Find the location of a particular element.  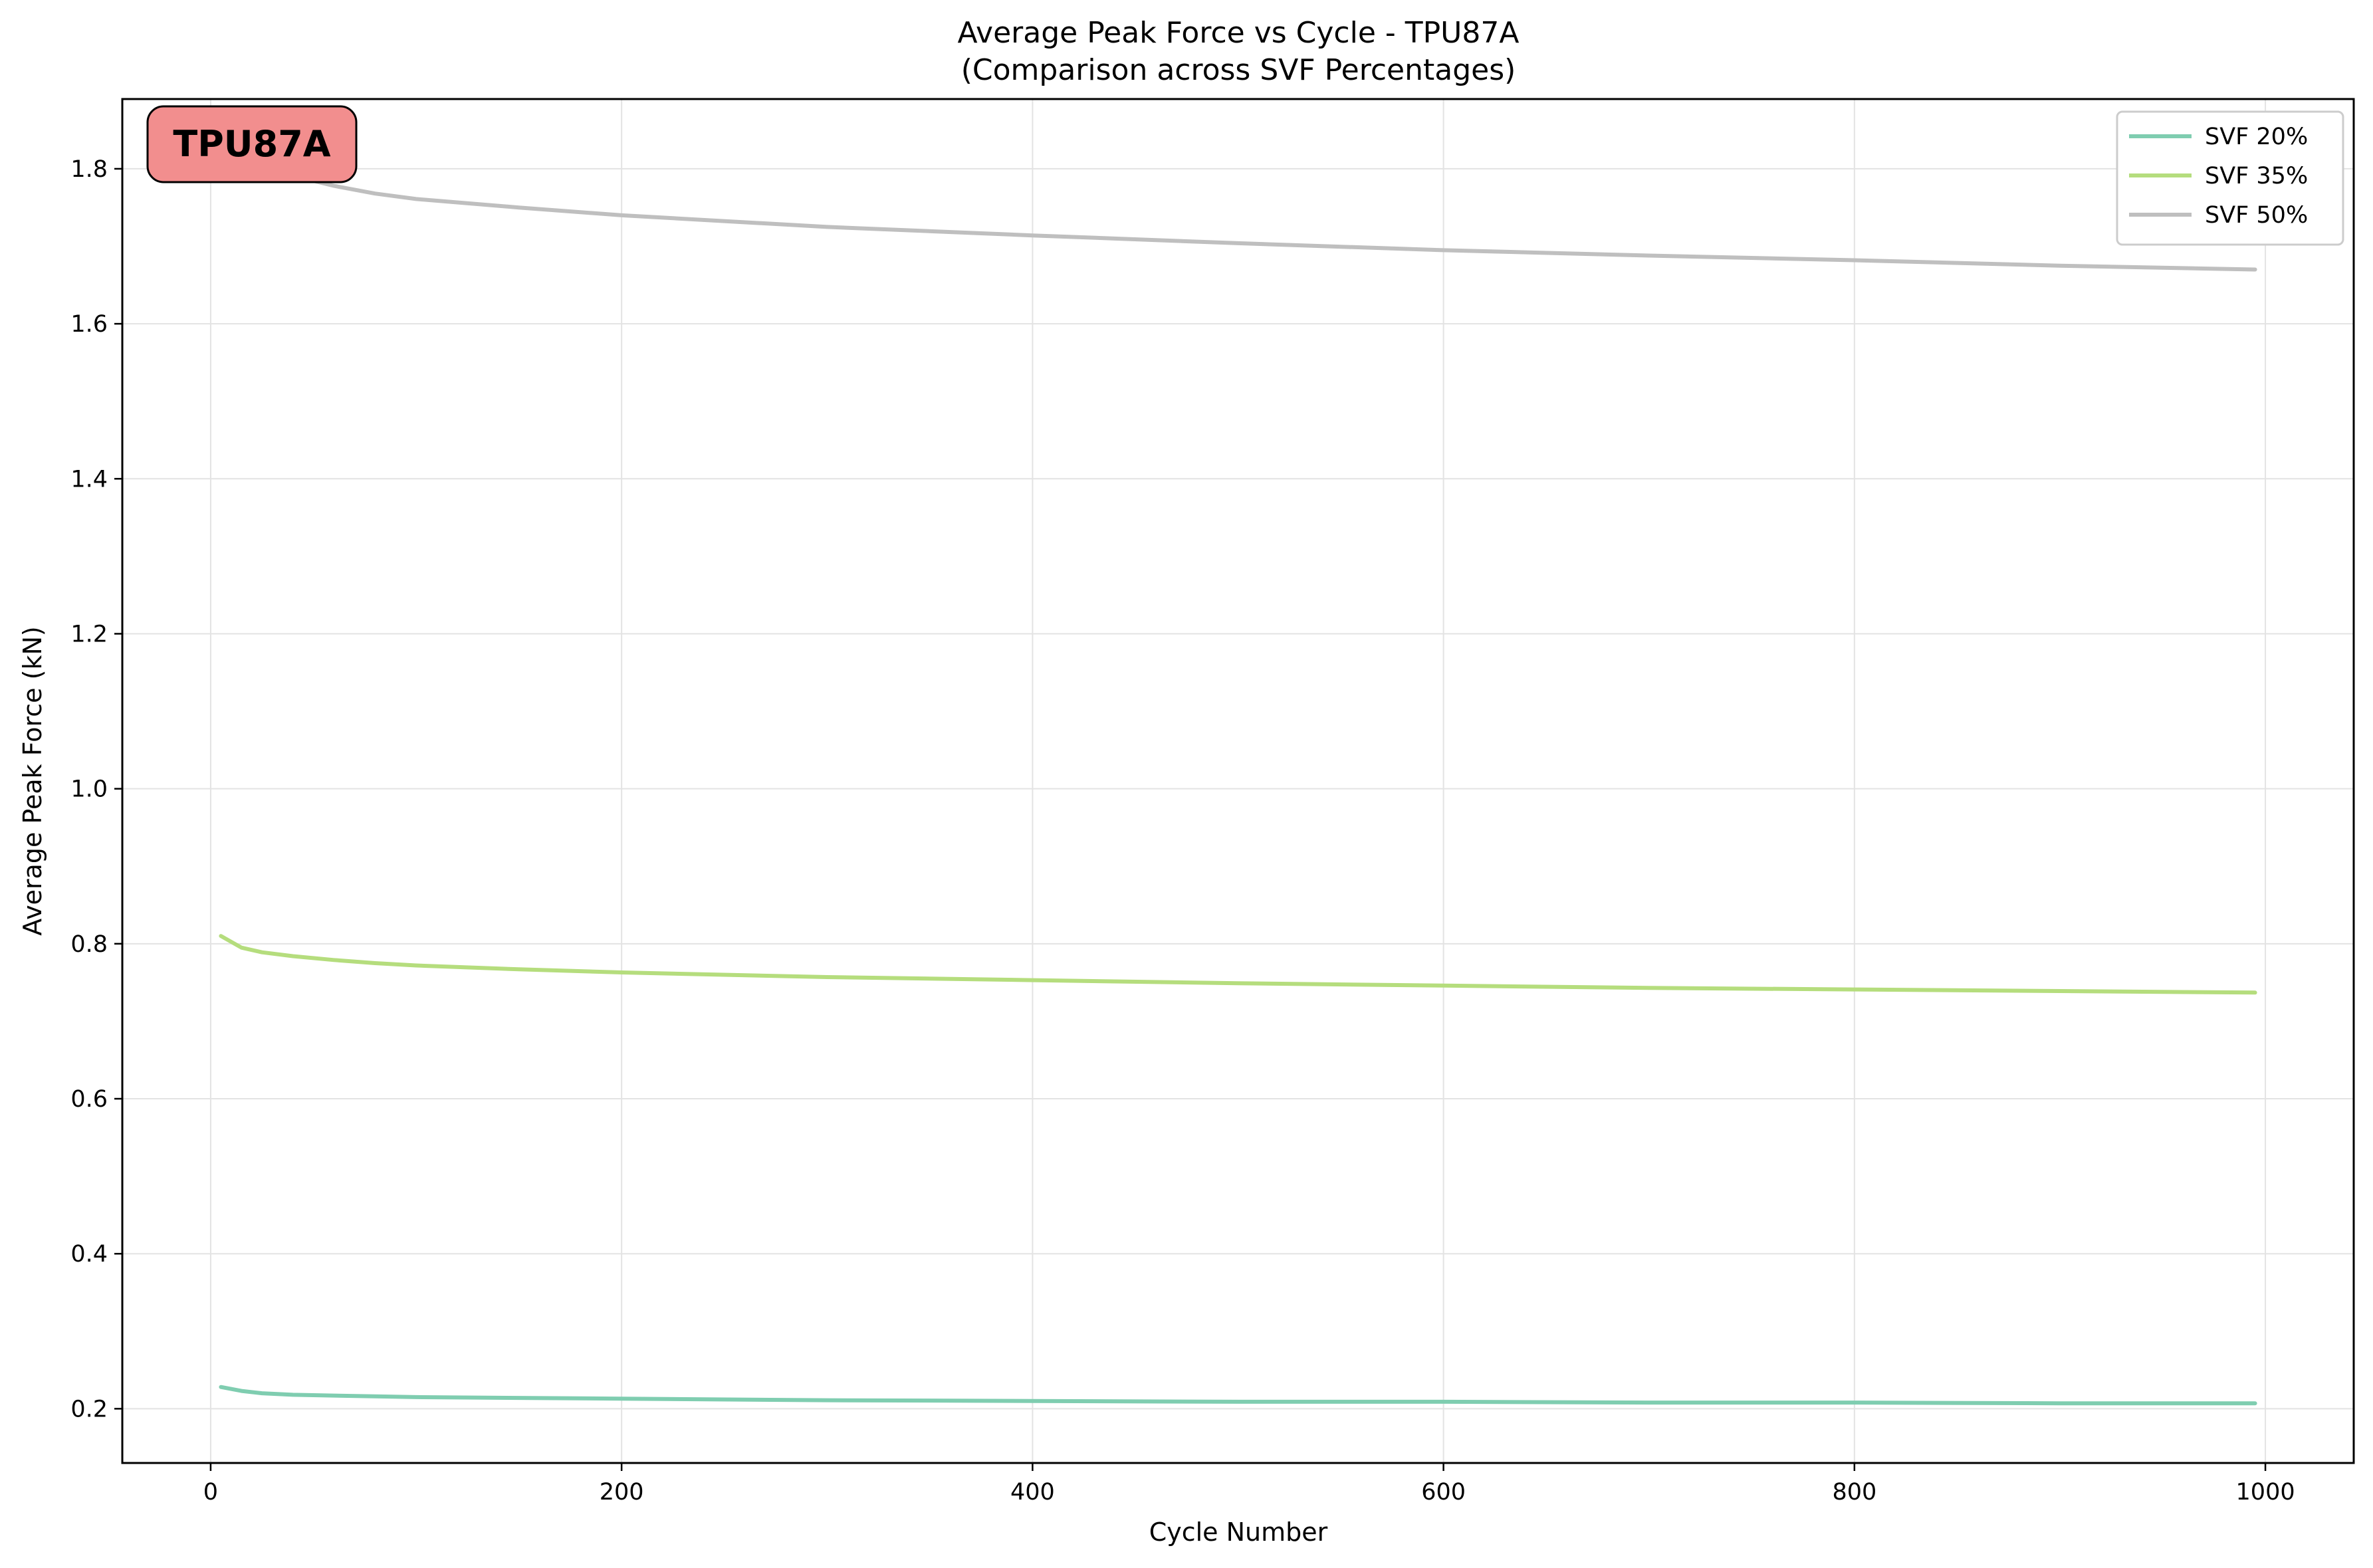

x-tick-label: 800 is located at coordinates (1854, 1492).